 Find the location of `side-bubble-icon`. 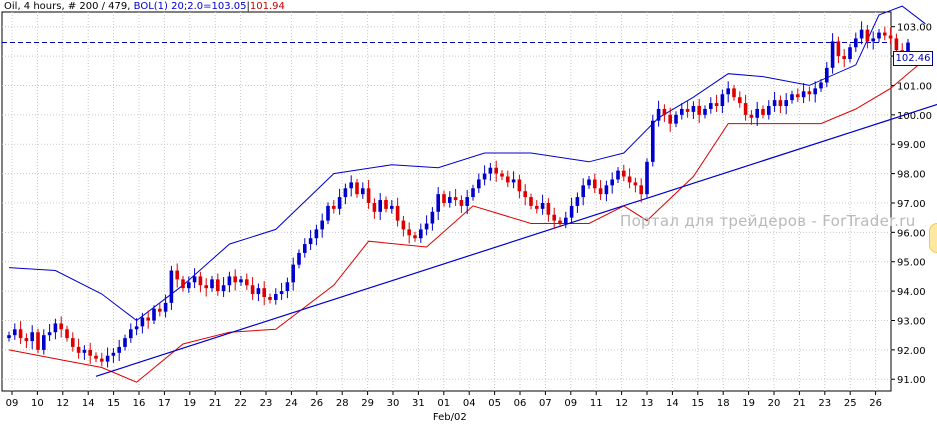

side-bubble-icon is located at coordinates (933, 238).